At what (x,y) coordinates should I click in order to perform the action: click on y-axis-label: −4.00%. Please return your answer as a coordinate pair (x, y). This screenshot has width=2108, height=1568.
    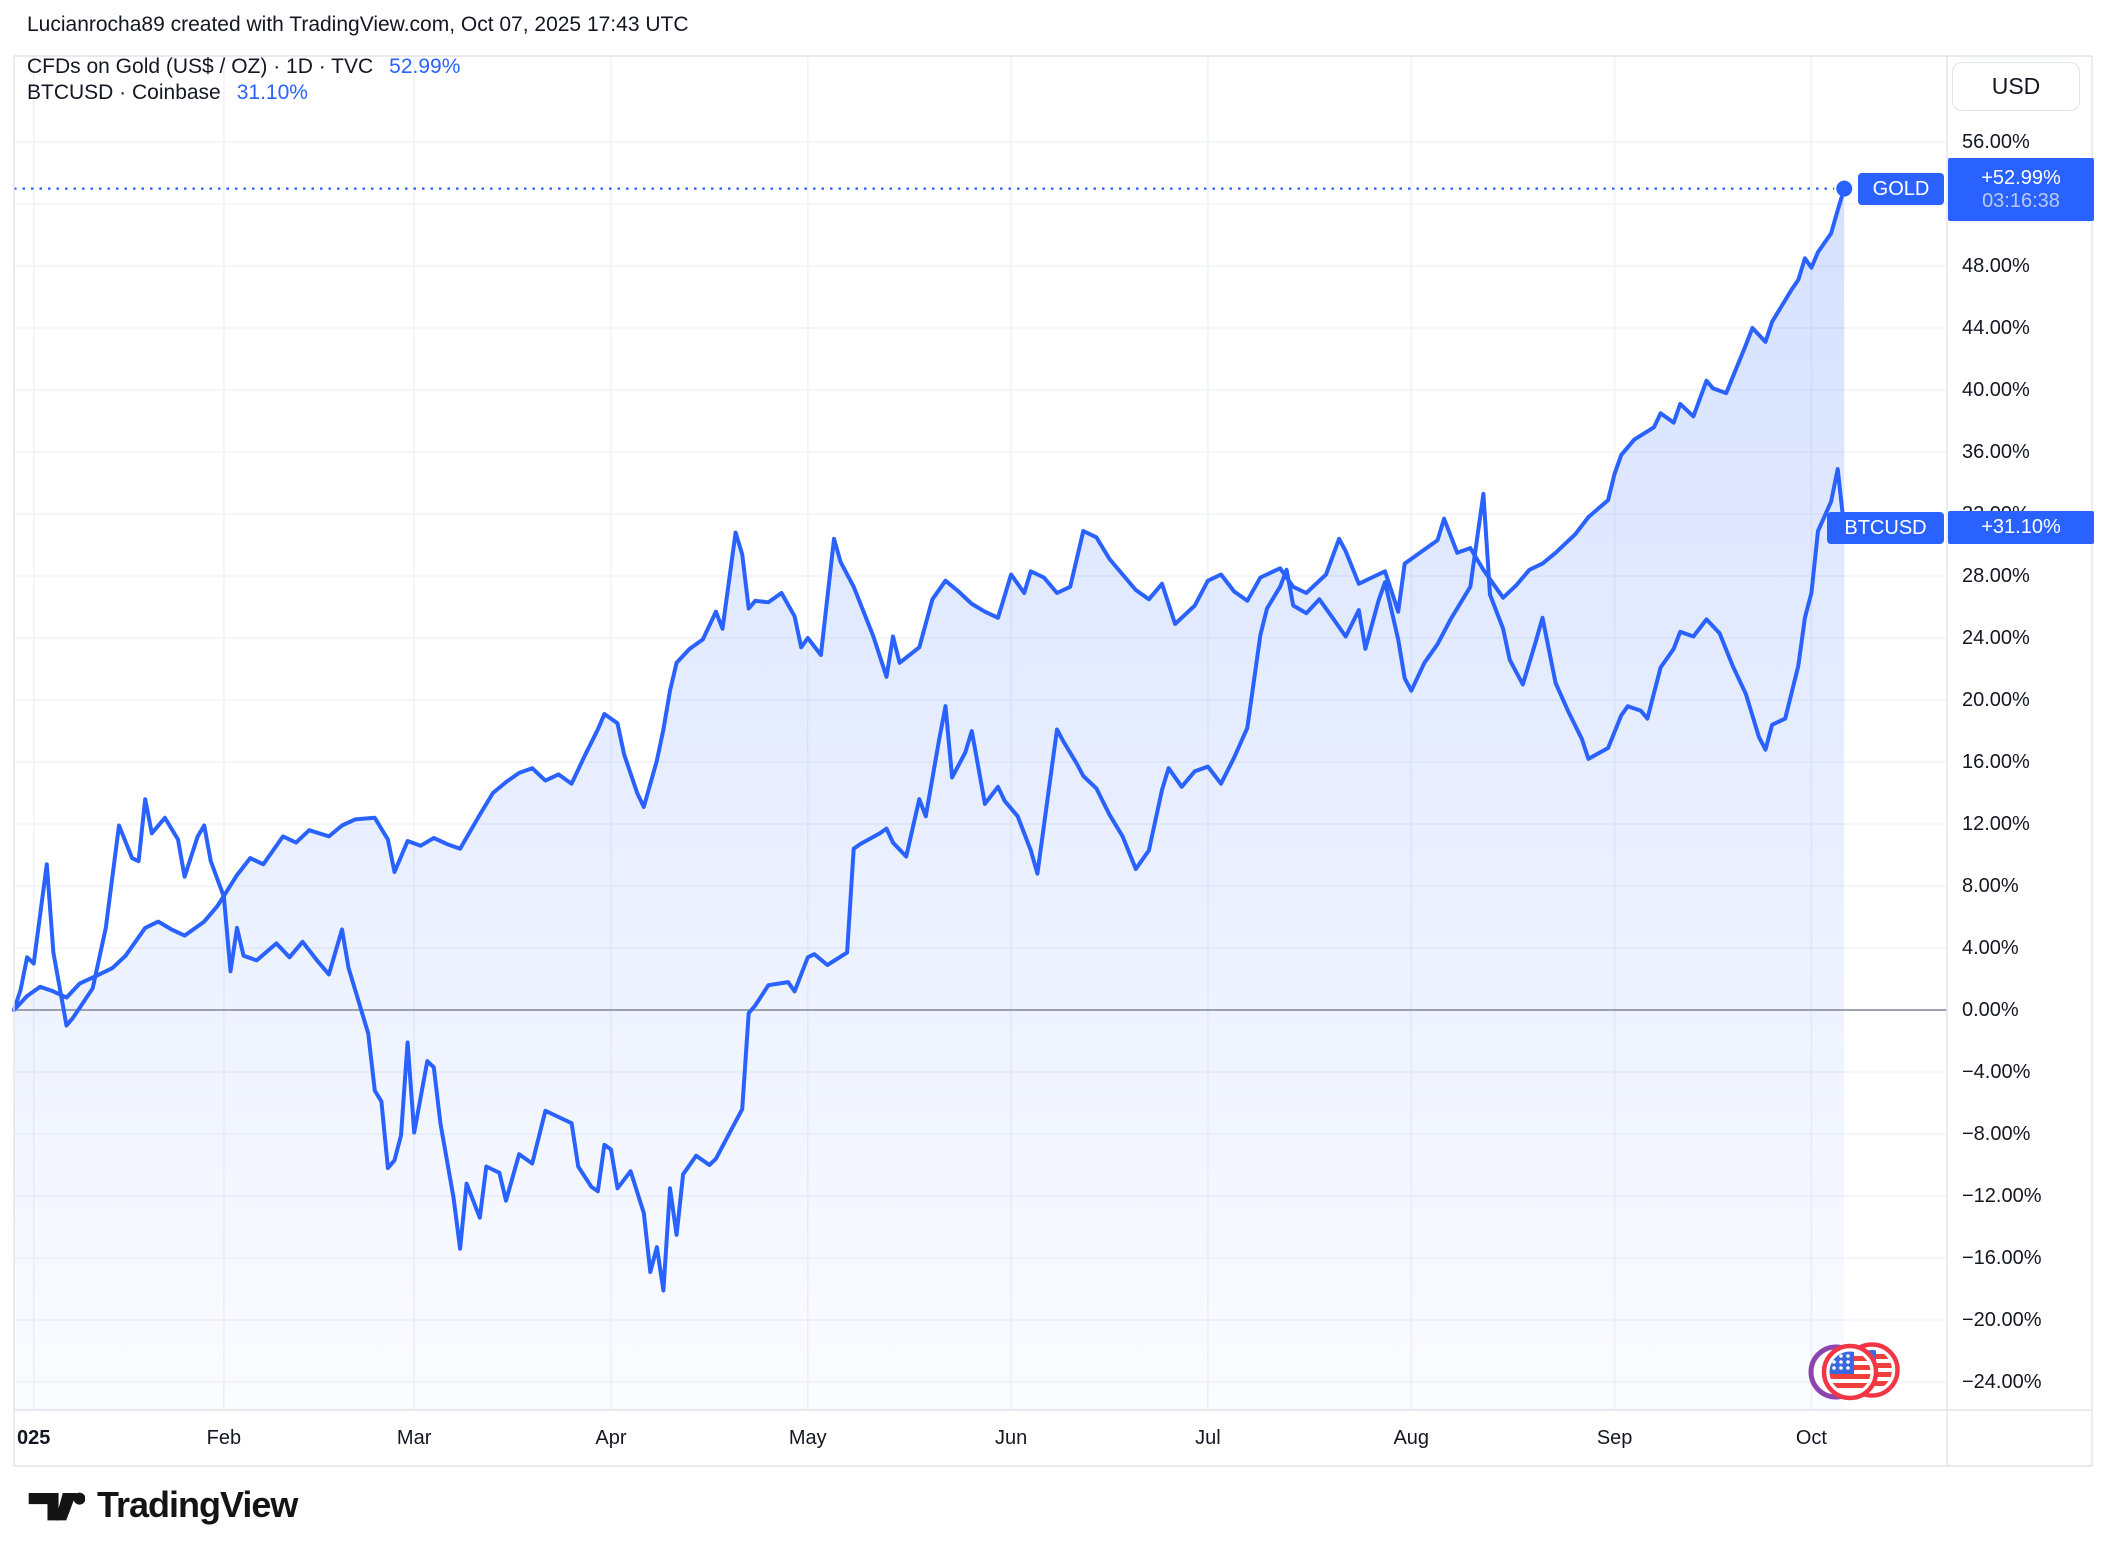
    Looking at the image, I should click on (1996, 1072).